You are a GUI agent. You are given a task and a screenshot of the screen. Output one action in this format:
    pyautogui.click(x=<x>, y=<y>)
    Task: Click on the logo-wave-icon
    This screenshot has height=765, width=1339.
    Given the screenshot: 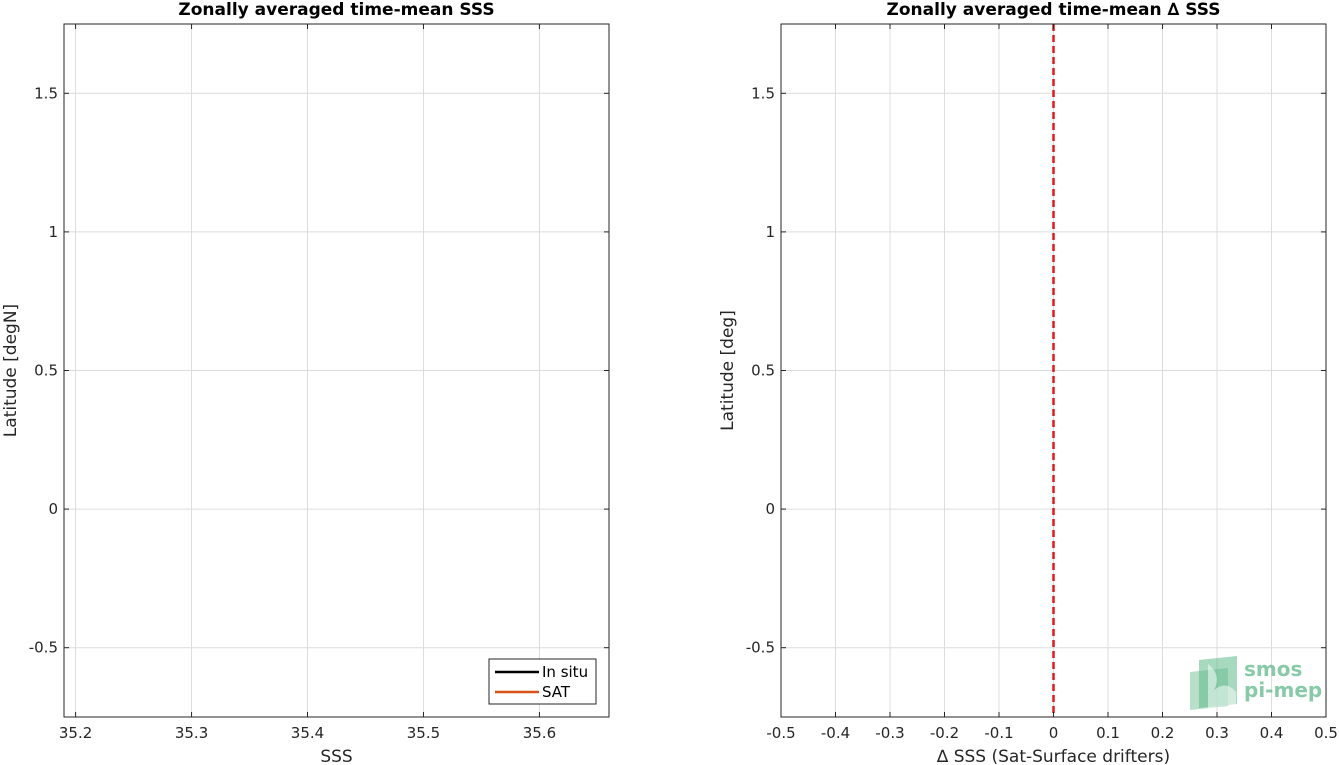 What is the action you would take?
    pyautogui.click(x=1222, y=686)
    